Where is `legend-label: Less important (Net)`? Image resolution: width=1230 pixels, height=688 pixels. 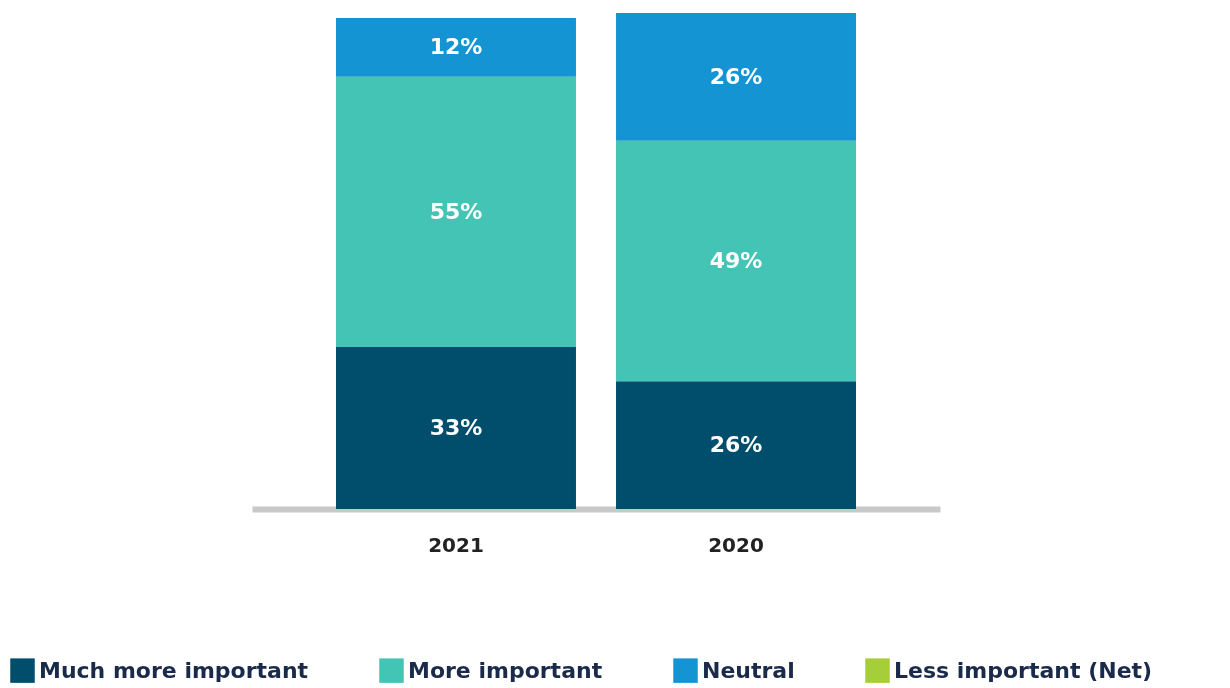 legend-label: Less important (Net) is located at coordinates (1023, 670).